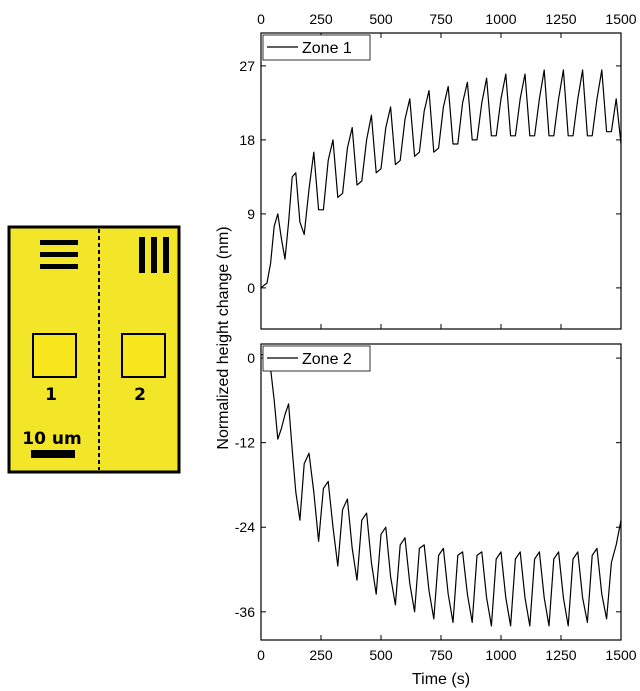 The image size is (640, 691). Describe the element at coordinates (53, 454) in the screenshot. I see `scale-bar` at that location.